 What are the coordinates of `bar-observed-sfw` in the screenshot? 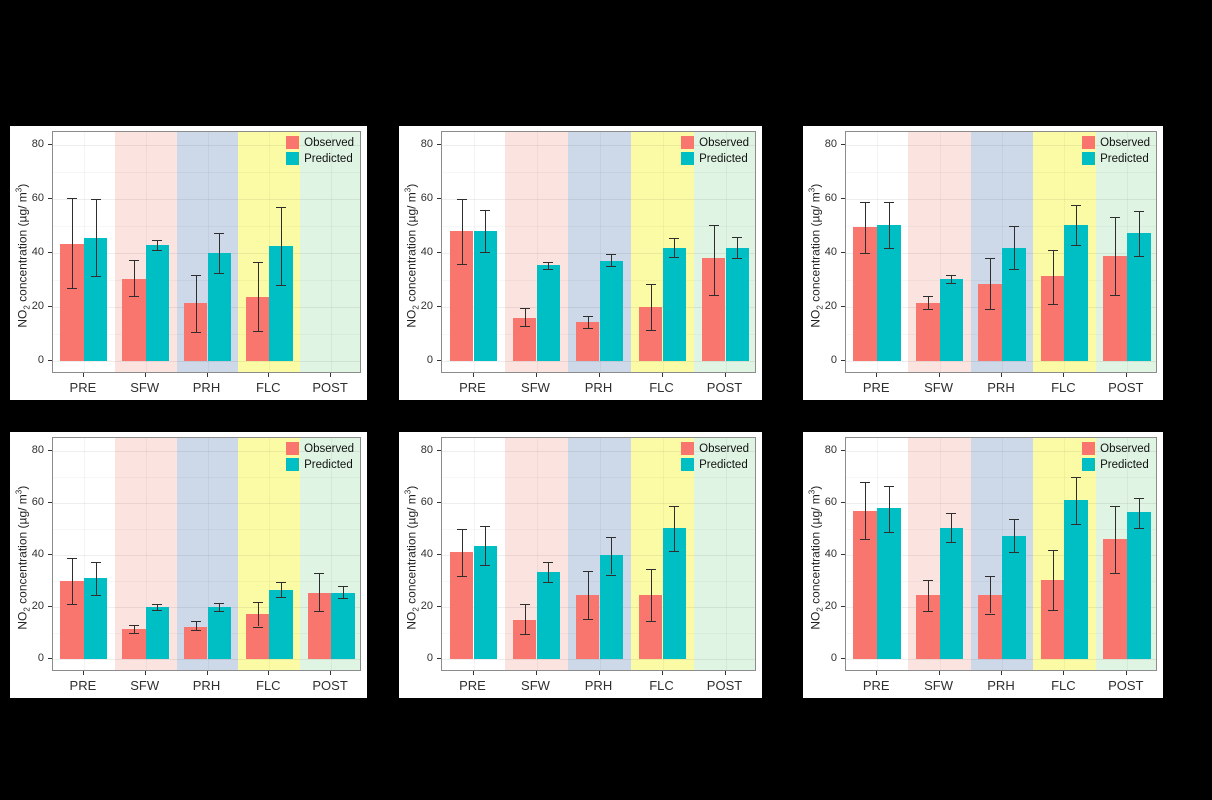 It's located at (134, 644).